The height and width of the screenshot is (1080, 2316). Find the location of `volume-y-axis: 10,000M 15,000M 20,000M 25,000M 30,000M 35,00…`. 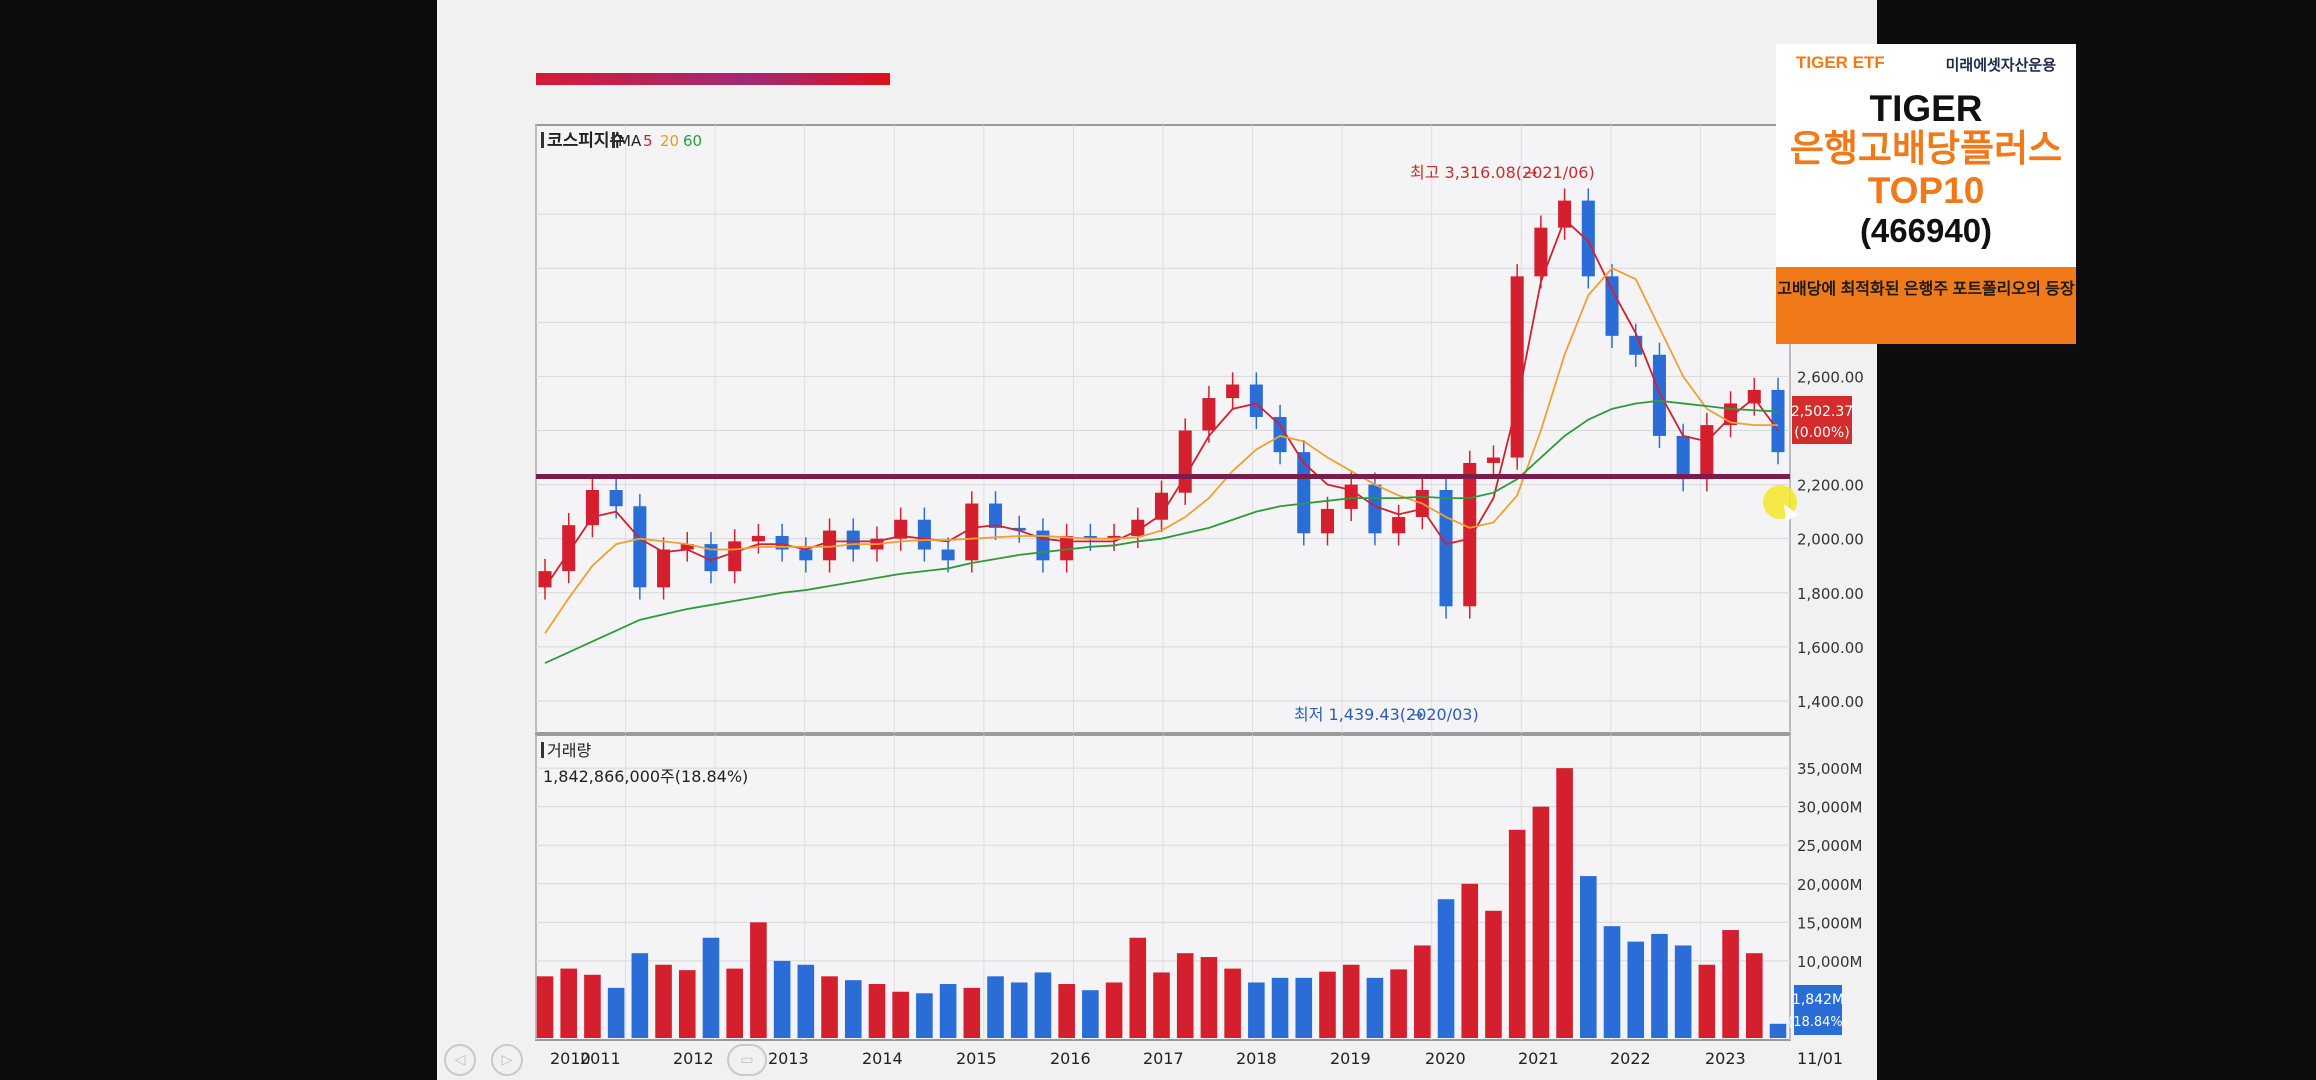

volume-y-axis: 10,000M 15,000M 20,000M 25,000M 30,000M 35,00… is located at coordinates (1829, 865).